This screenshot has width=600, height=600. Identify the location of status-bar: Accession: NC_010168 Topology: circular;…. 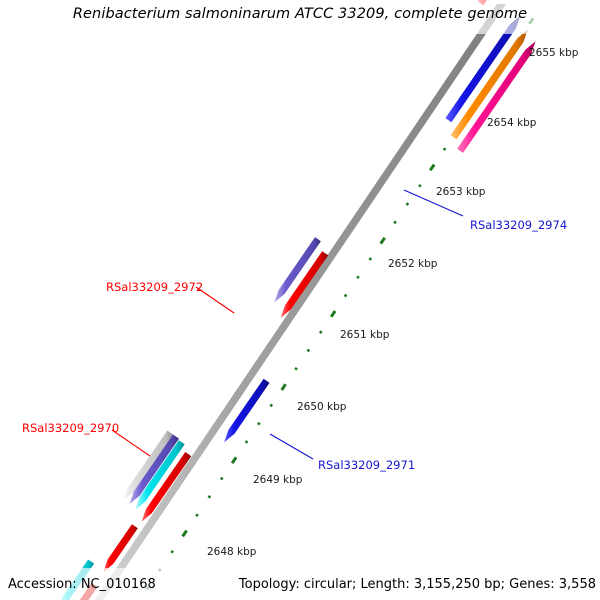
(300, 586).